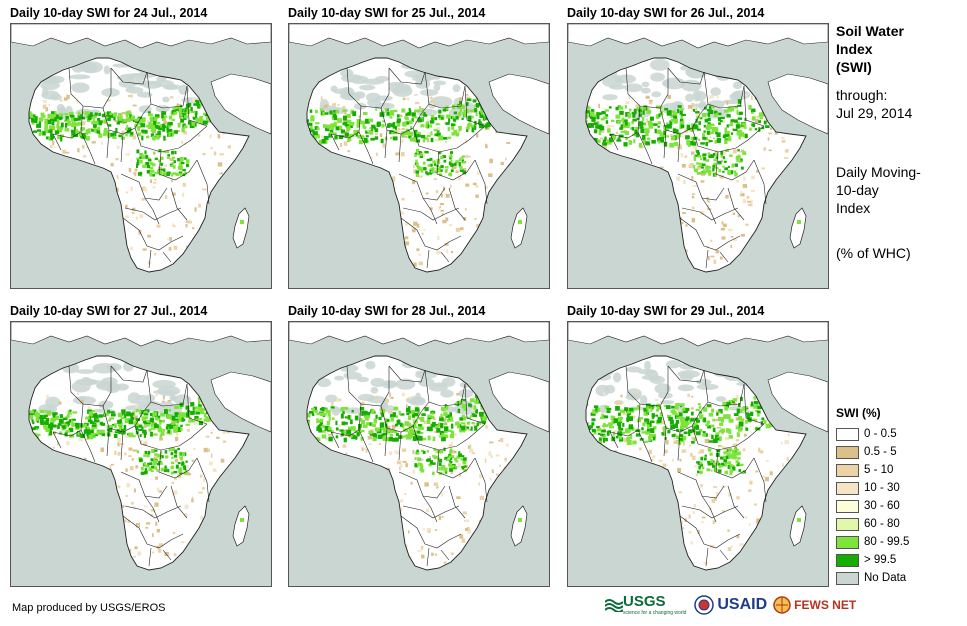 The width and height of the screenshot is (967, 626). I want to click on side-title-line2: Index, so click(854, 49).